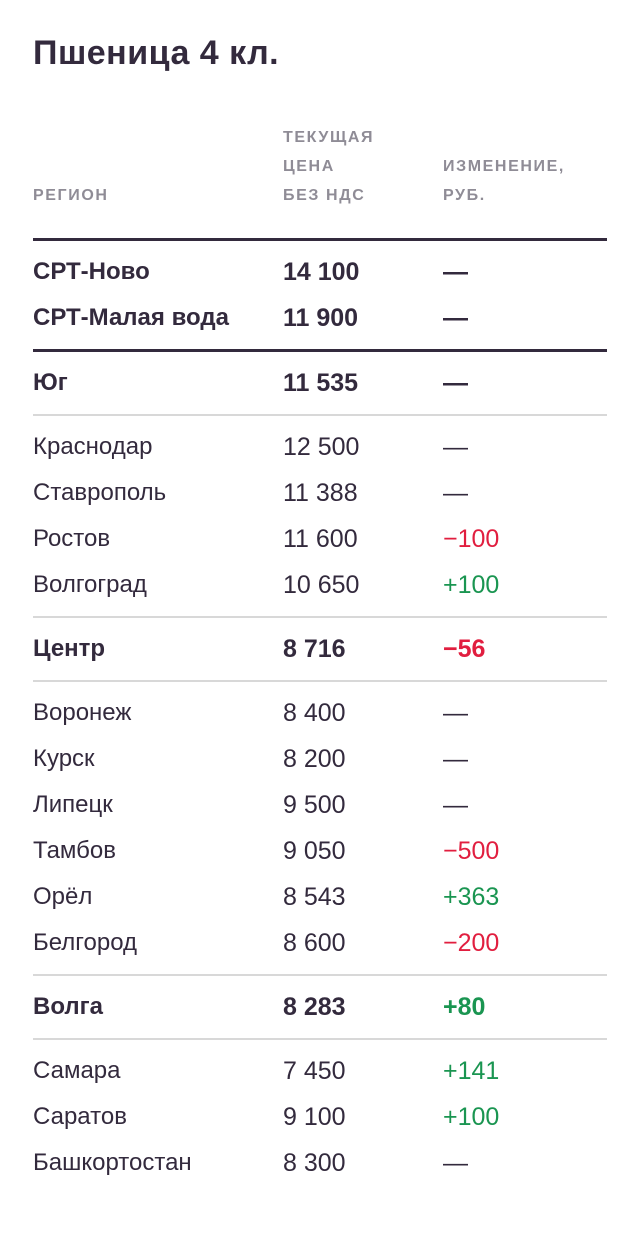 The image size is (640, 1242). I want to click on change-cell: −200, so click(471, 942).